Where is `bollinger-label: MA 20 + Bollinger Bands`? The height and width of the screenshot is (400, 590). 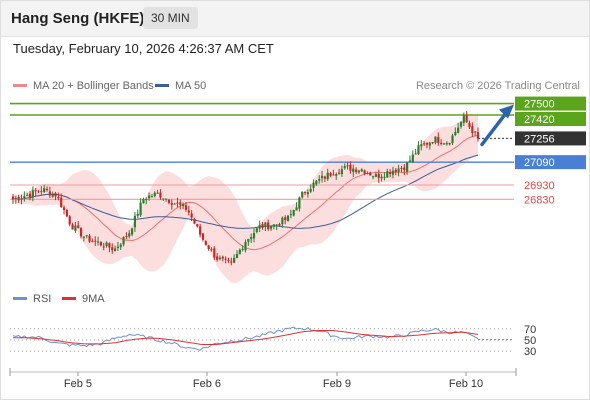 bollinger-label: MA 20 + Bollinger Bands is located at coordinates (93, 86).